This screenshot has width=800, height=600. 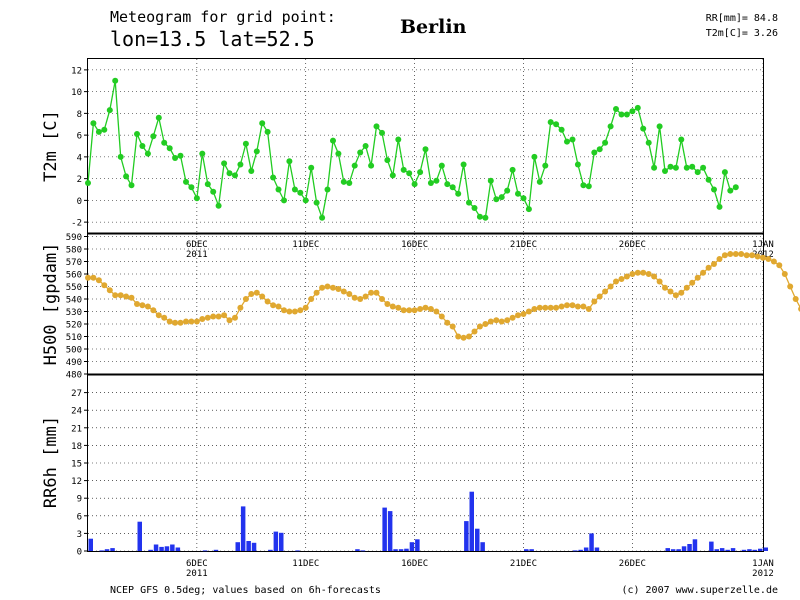 What do you see at coordinates (76, 412) in the screenshot?
I see `y-tick-label: 24` at bounding box center [76, 412].